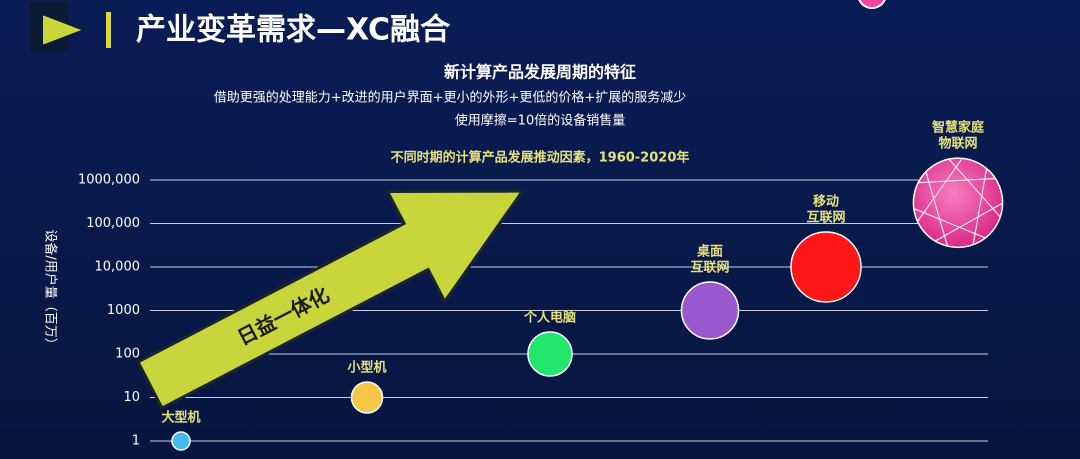 The width and height of the screenshot is (1080, 459). What do you see at coordinates (872, 4) in the screenshot?
I see `decor-circle` at bounding box center [872, 4].